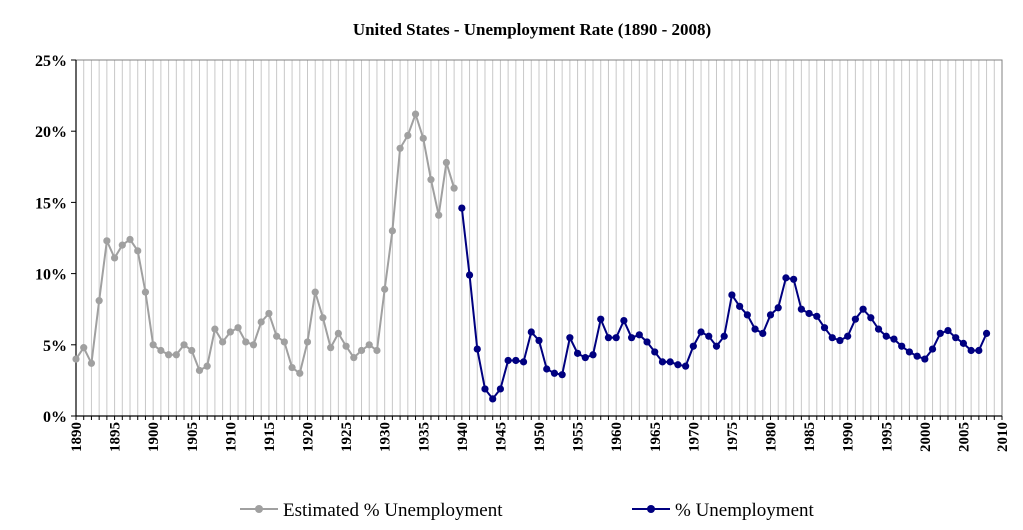 The width and height of the screenshot is (1023, 530). Describe the element at coordinates (51, 61) in the screenshot. I see `y-tick-label: 25%` at that location.